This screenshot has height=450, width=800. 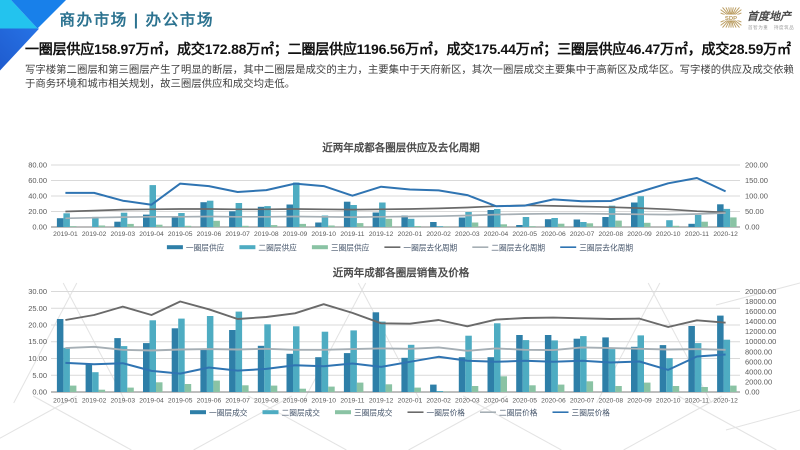 I want to click on svg-text: 三圈层价格, so click(x=591, y=412).